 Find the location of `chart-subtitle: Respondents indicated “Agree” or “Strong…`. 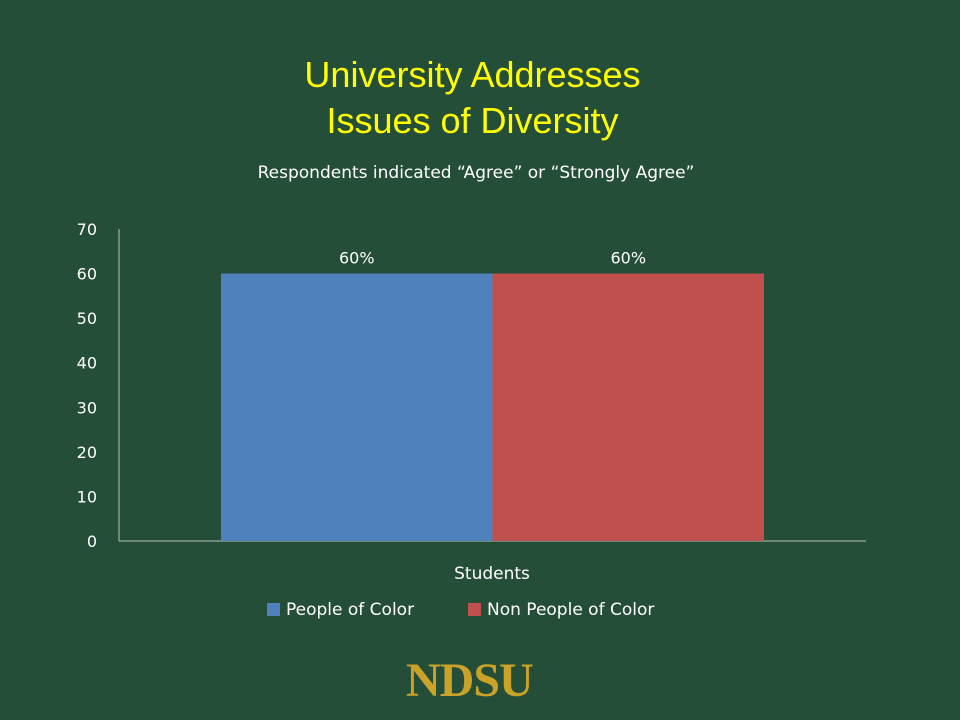

chart-subtitle: Respondents indicated “Agree” or “Strong… is located at coordinates (476, 173).